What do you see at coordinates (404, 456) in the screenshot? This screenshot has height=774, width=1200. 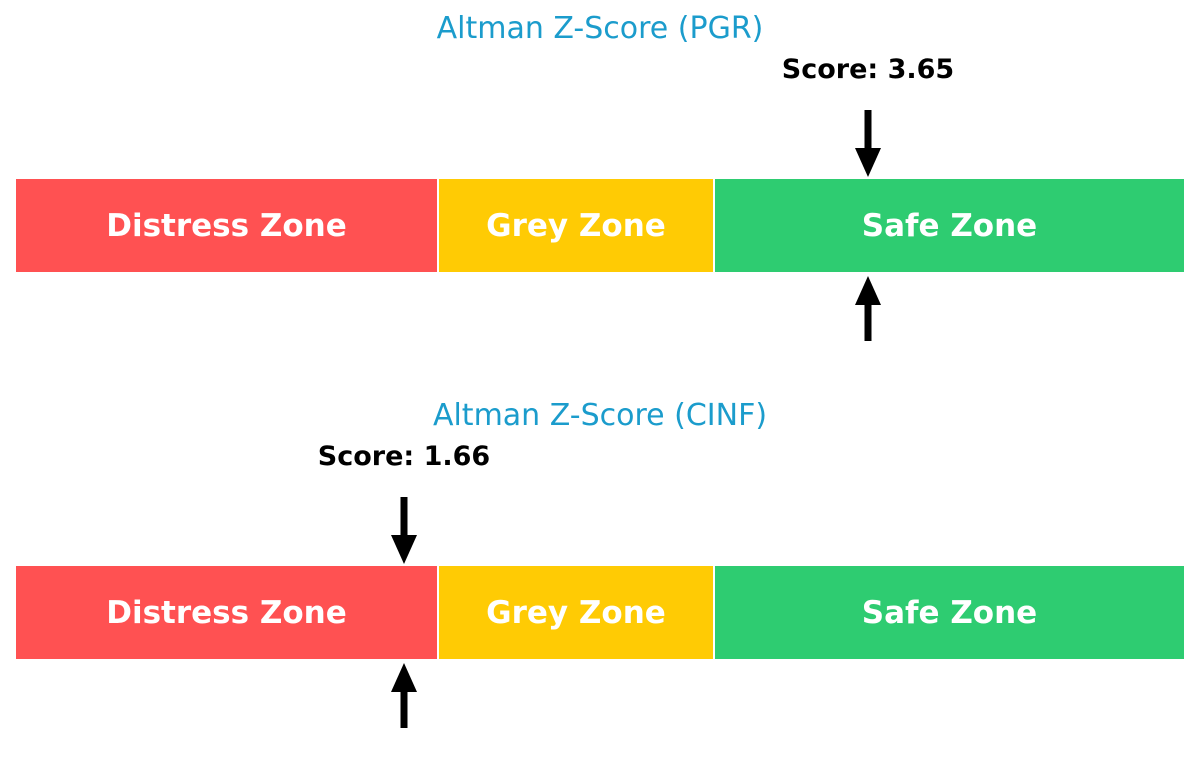 I see `score-label: Score: 1.66` at bounding box center [404, 456].